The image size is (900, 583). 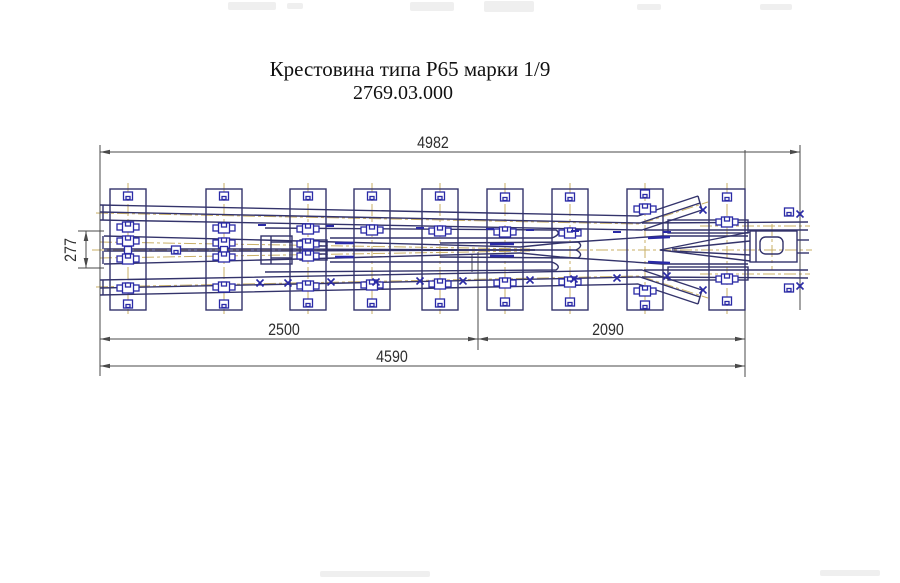 What do you see at coordinates (410, 69) in the screenshot?
I see `drawing-title: Крестовина типа Р65 марки 1/9` at bounding box center [410, 69].